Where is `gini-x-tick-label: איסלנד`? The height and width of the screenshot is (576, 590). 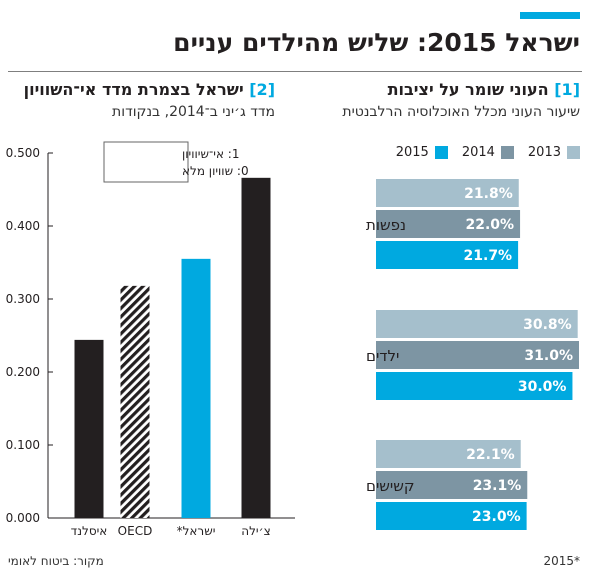
gini-x-tick-label: איסלנד is located at coordinates (89, 529).